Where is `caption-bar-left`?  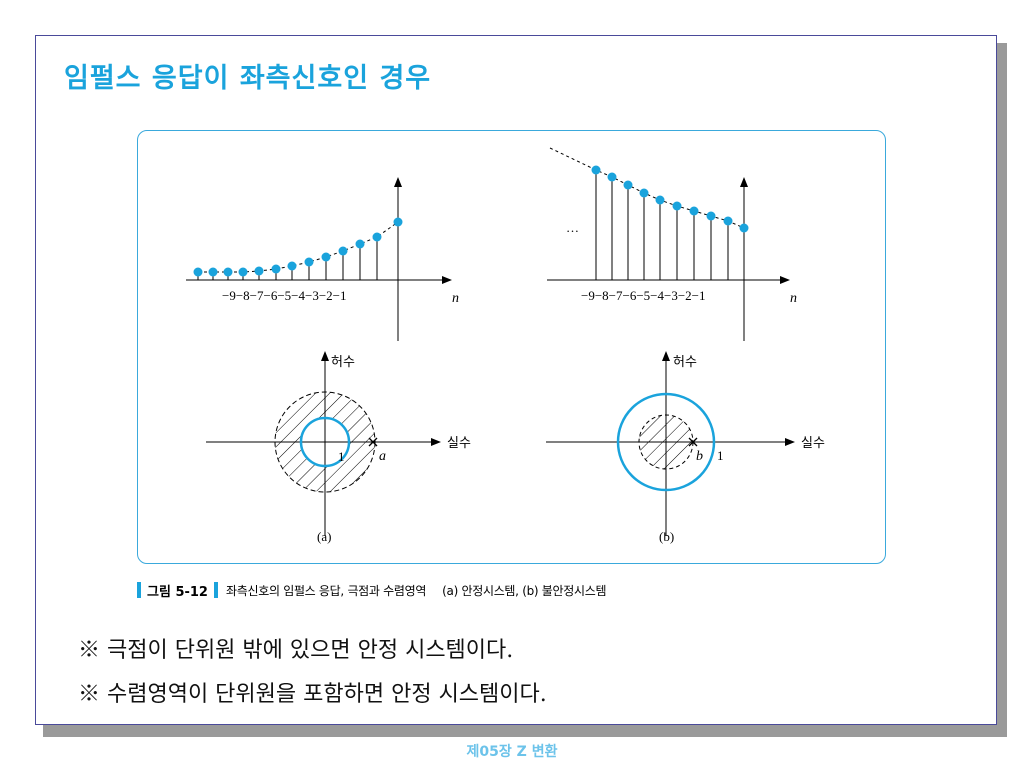
caption-bar-left is located at coordinates (139, 590).